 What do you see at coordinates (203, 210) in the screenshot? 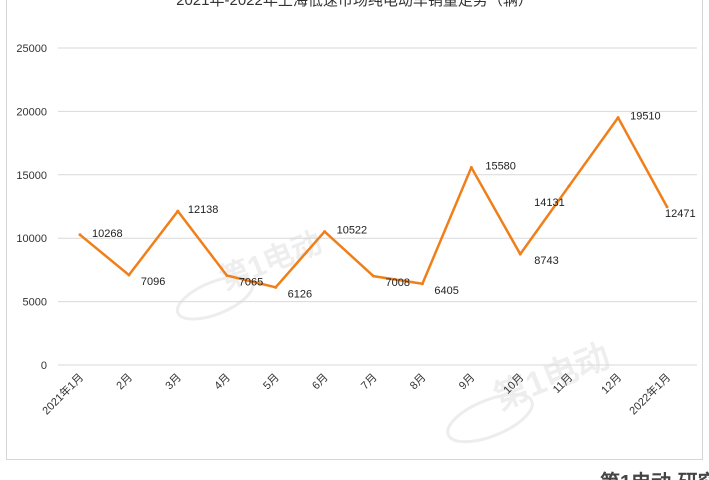
I see `data-label: 12138` at bounding box center [203, 210].